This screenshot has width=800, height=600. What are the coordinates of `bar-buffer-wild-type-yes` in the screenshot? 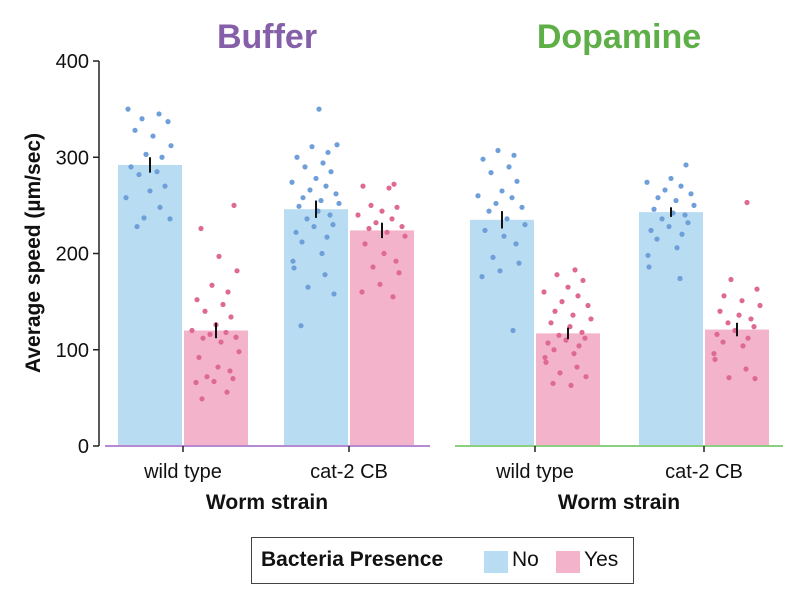 It's located at (216, 388).